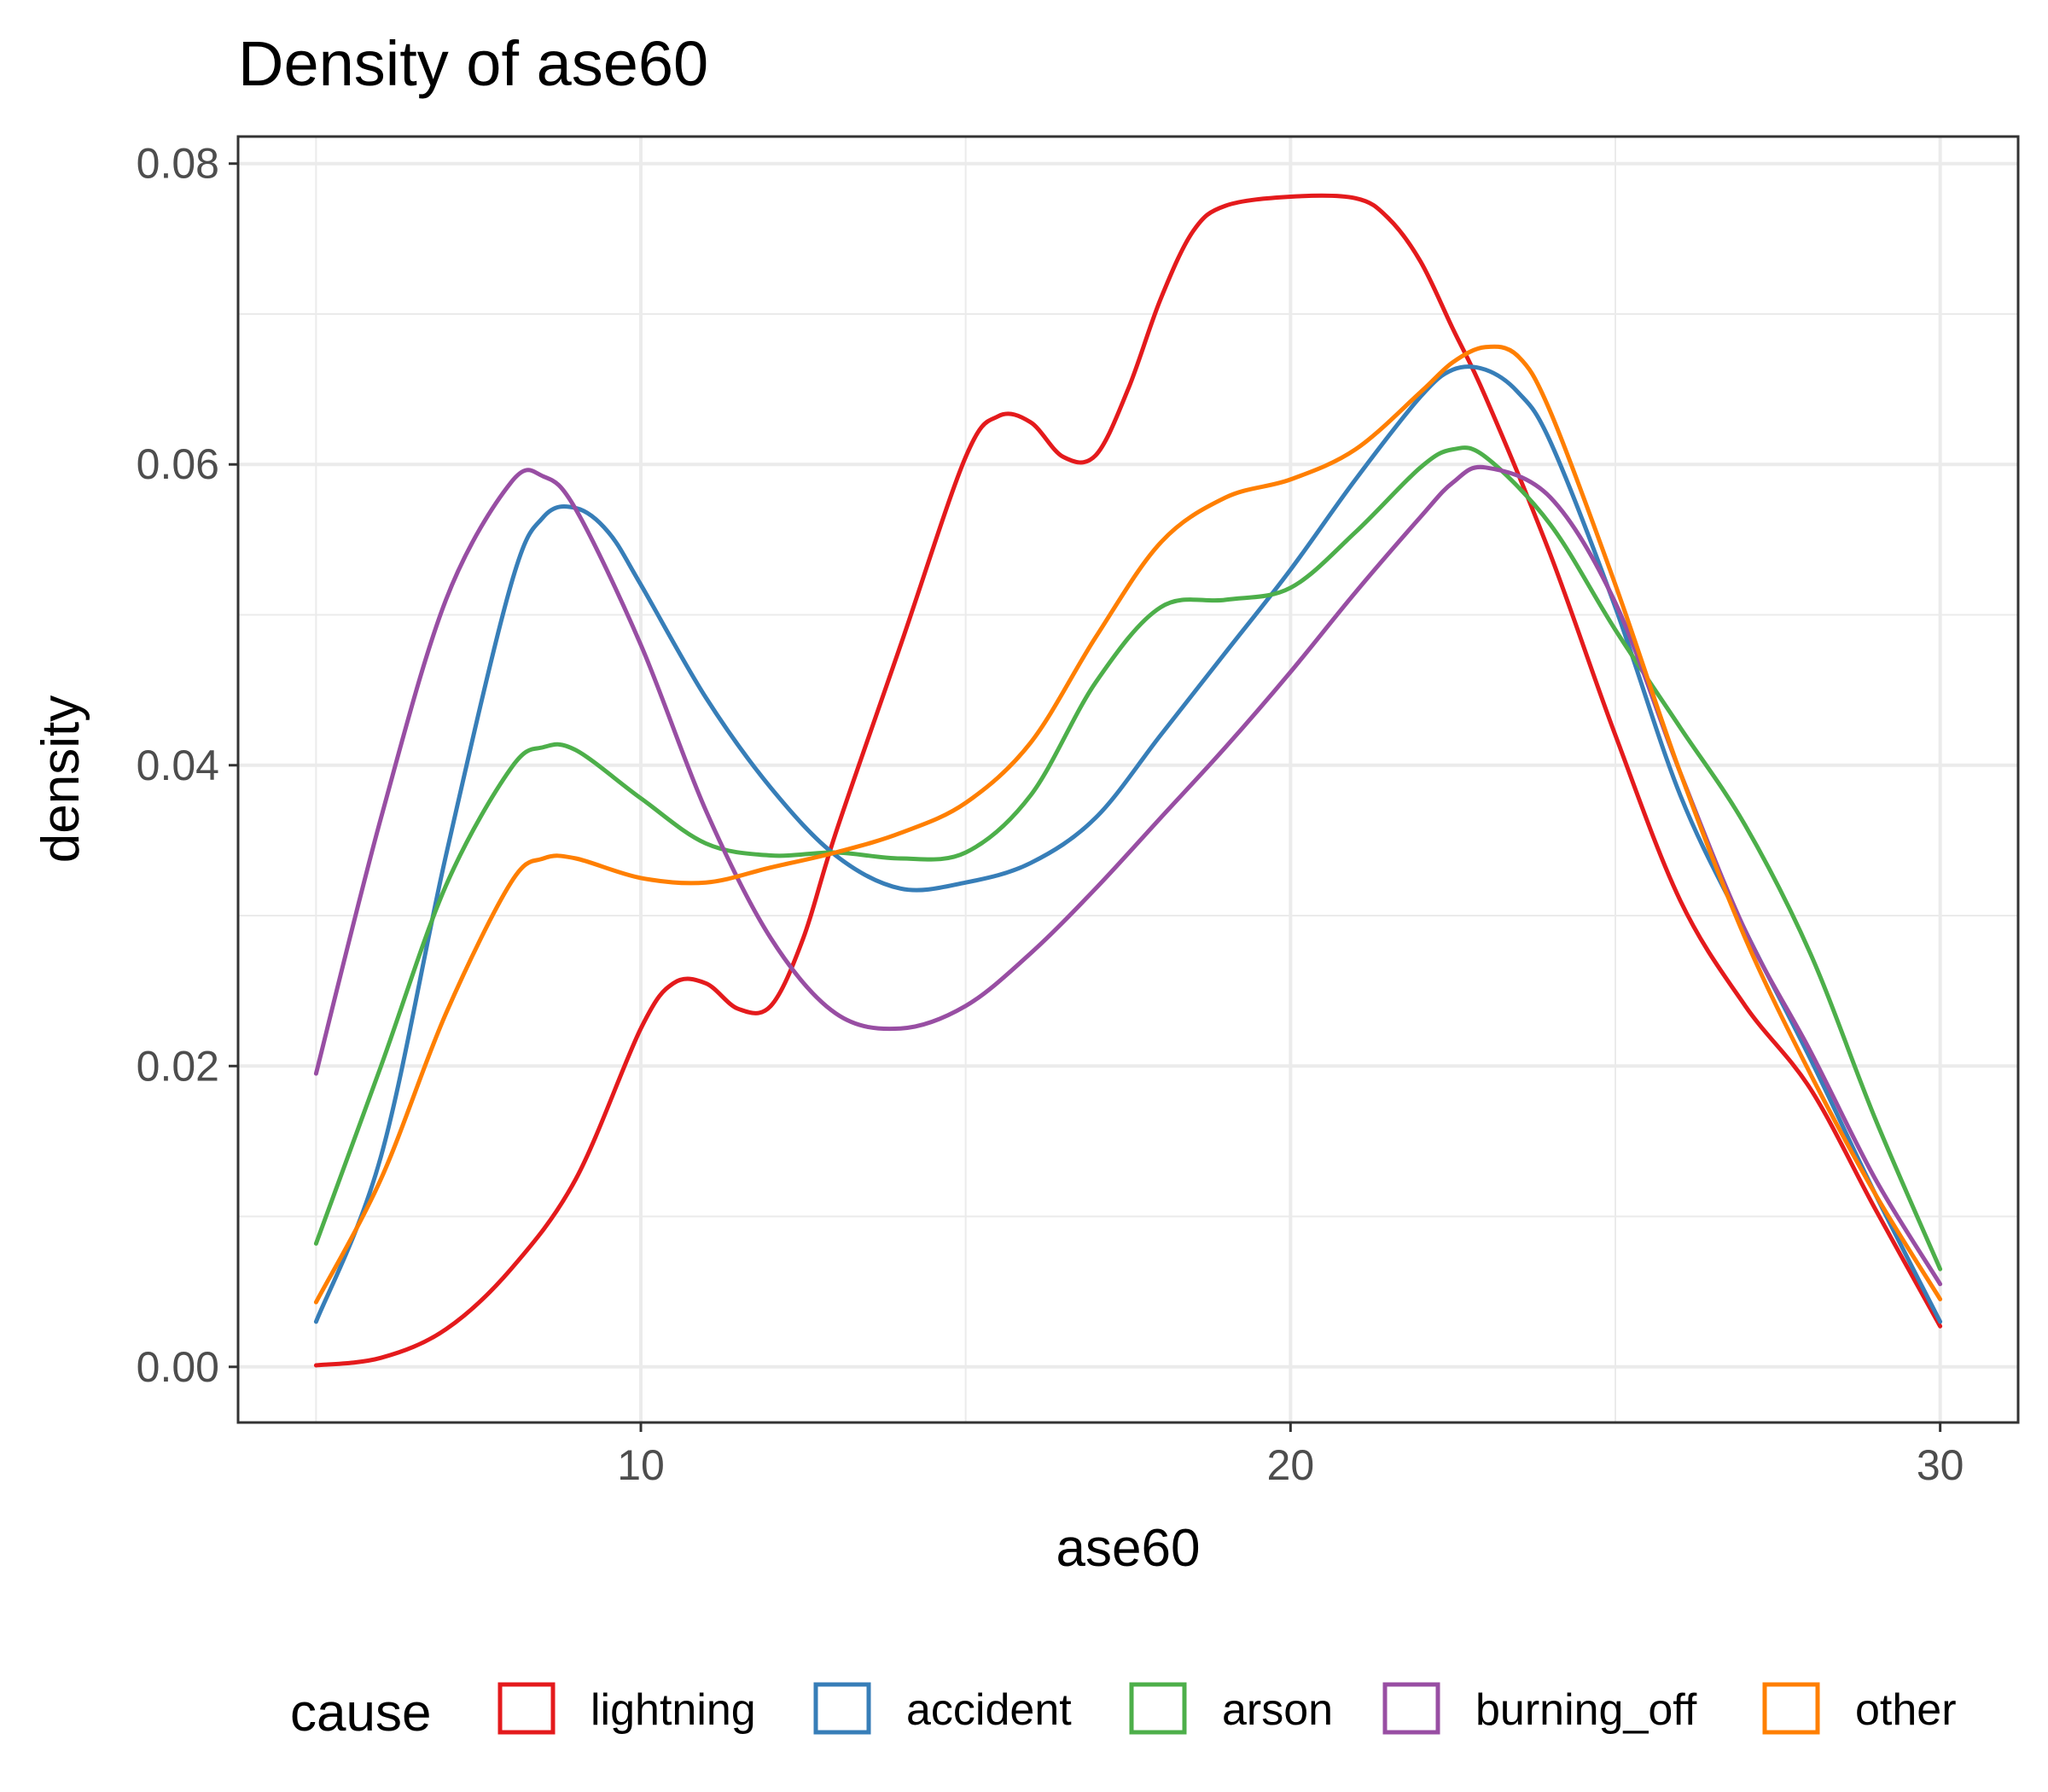 This screenshot has height=1792, width=2048. I want to click on legend-key-lightning, so click(526, 1708).